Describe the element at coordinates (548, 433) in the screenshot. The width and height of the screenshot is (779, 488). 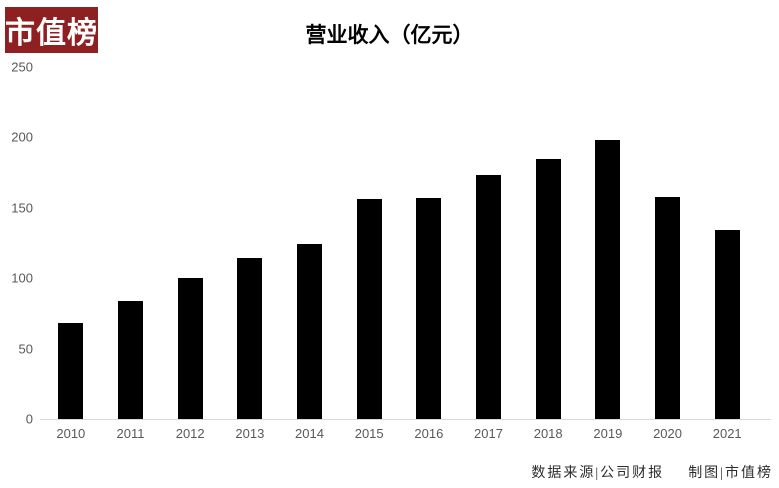
I see `x-tick-2018: 2018` at that location.